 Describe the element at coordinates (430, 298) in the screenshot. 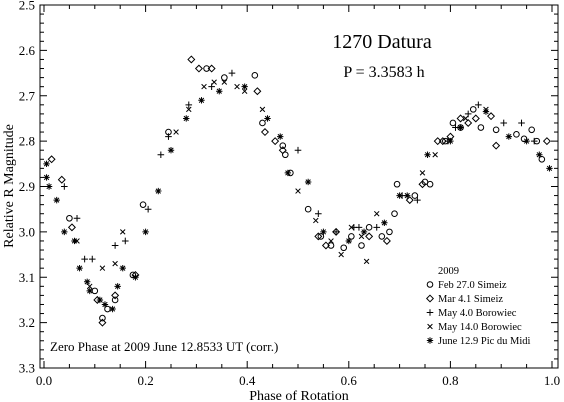

I see `legend-diamond-marker` at that location.